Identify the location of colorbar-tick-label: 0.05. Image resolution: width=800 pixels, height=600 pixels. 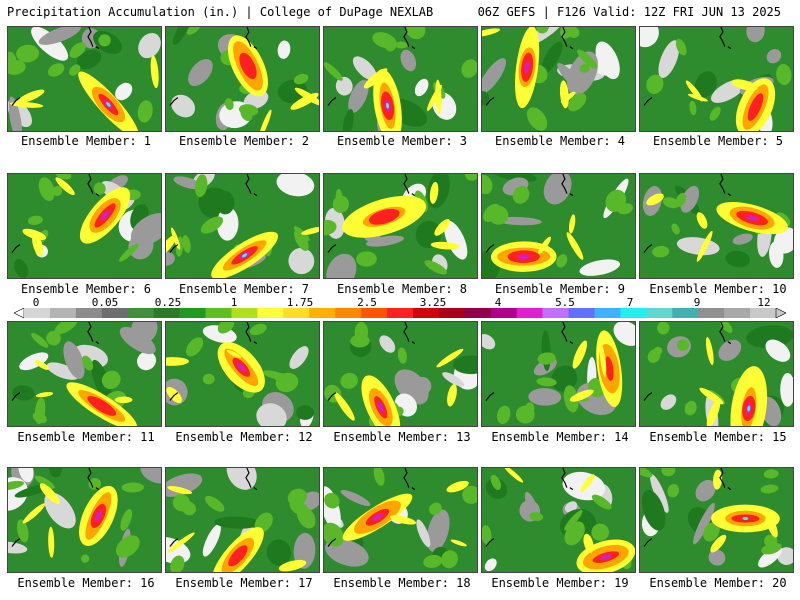
(105, 302).